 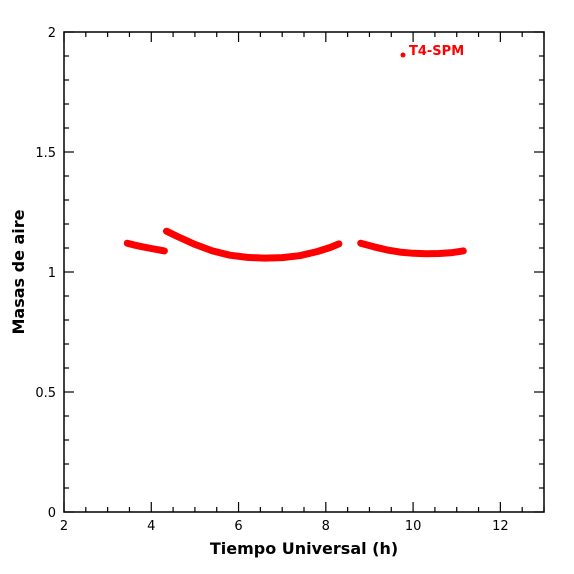 I want to click on x-tick-label: 8, so click(x=326, y=526).